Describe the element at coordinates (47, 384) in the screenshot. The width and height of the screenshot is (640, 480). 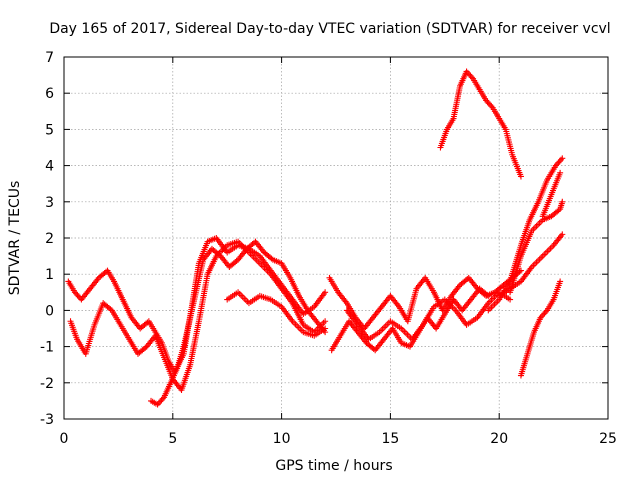
I see `y-tick-label: -2` at that location.